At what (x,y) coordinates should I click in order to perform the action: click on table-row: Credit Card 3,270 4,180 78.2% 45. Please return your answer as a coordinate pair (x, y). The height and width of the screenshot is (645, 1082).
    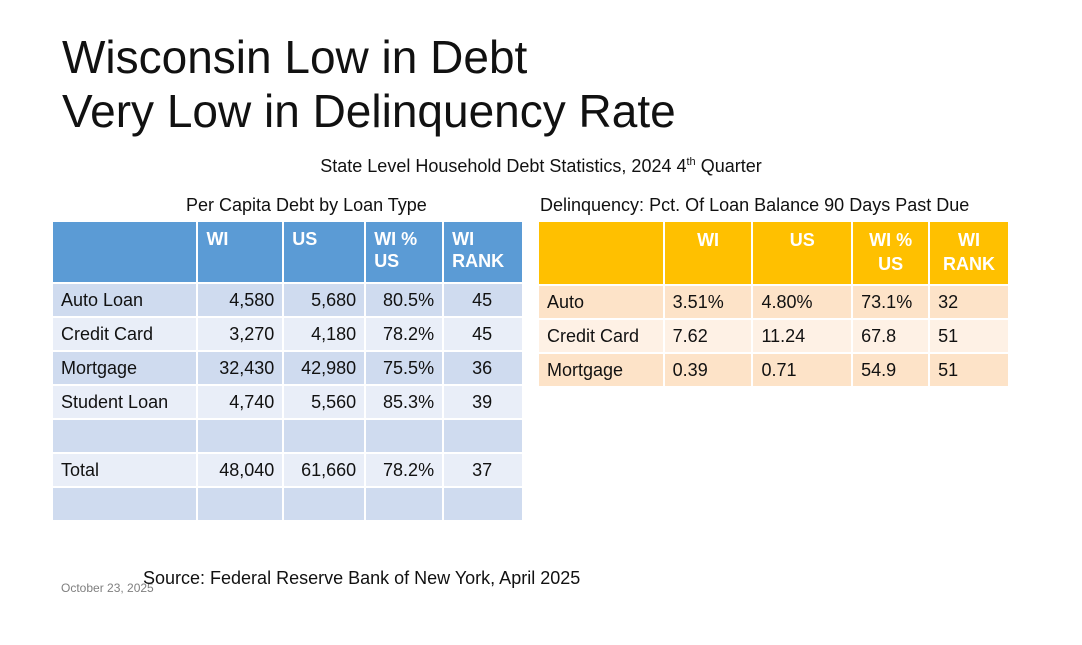
    Looking at the image, I should click on (288, 333).